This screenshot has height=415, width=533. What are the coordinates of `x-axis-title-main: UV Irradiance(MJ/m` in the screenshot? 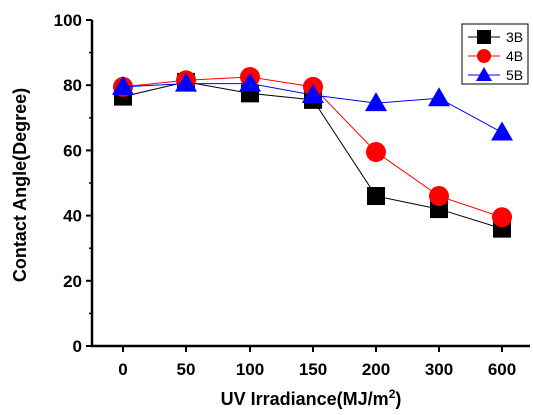 It's located at (305, 399).